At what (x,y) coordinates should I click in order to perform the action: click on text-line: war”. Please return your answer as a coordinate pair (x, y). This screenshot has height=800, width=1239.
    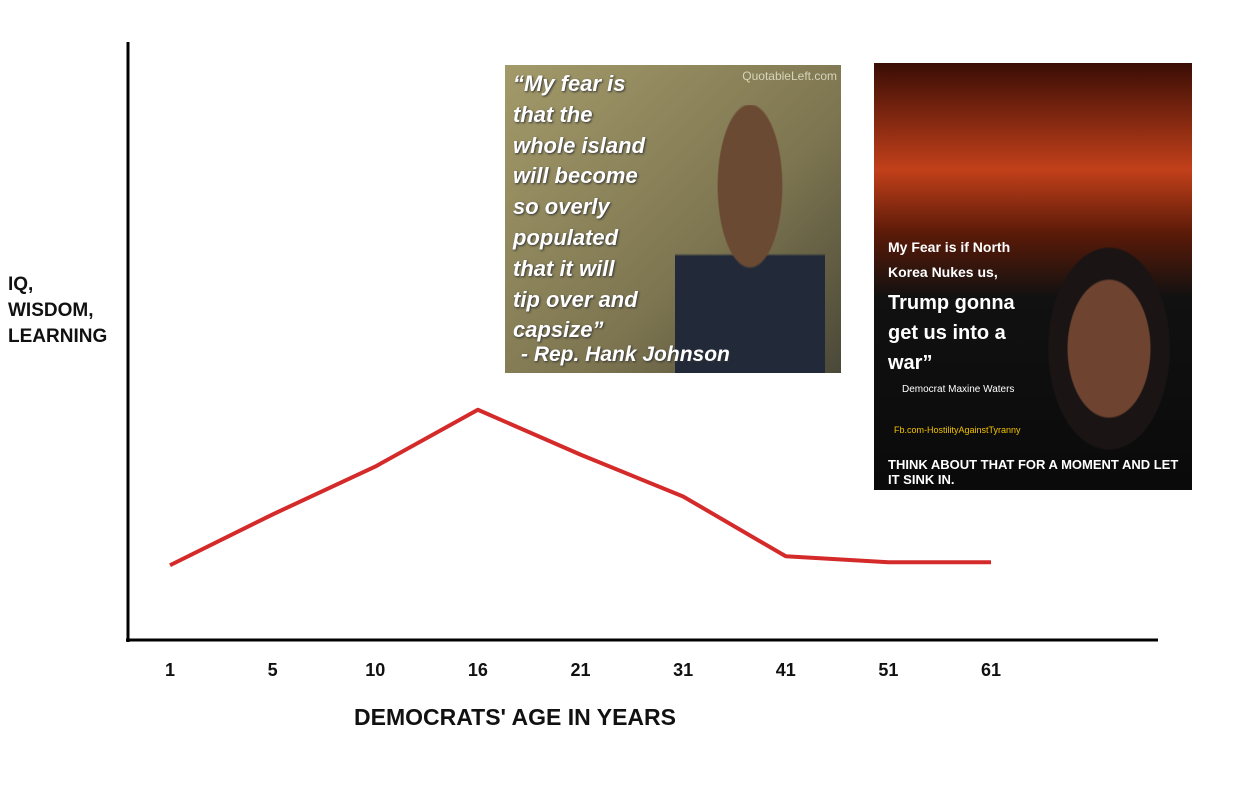
    Looking at the image, I should click on (910, 363).